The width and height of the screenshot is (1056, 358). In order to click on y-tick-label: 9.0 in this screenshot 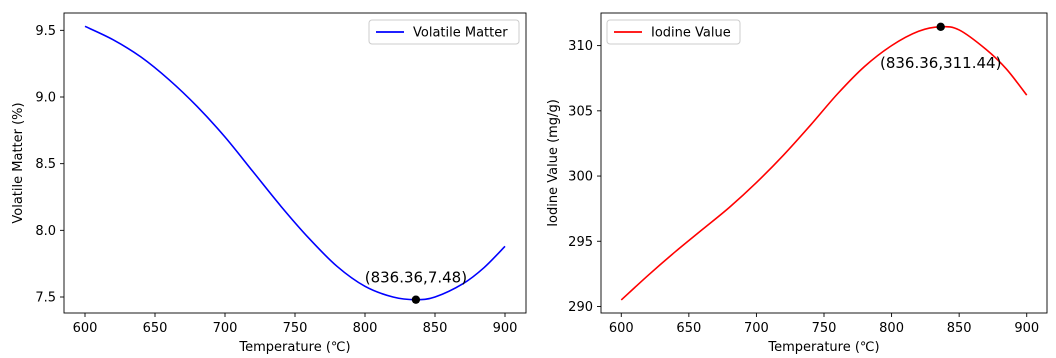, I will do `click(45, 98)`.